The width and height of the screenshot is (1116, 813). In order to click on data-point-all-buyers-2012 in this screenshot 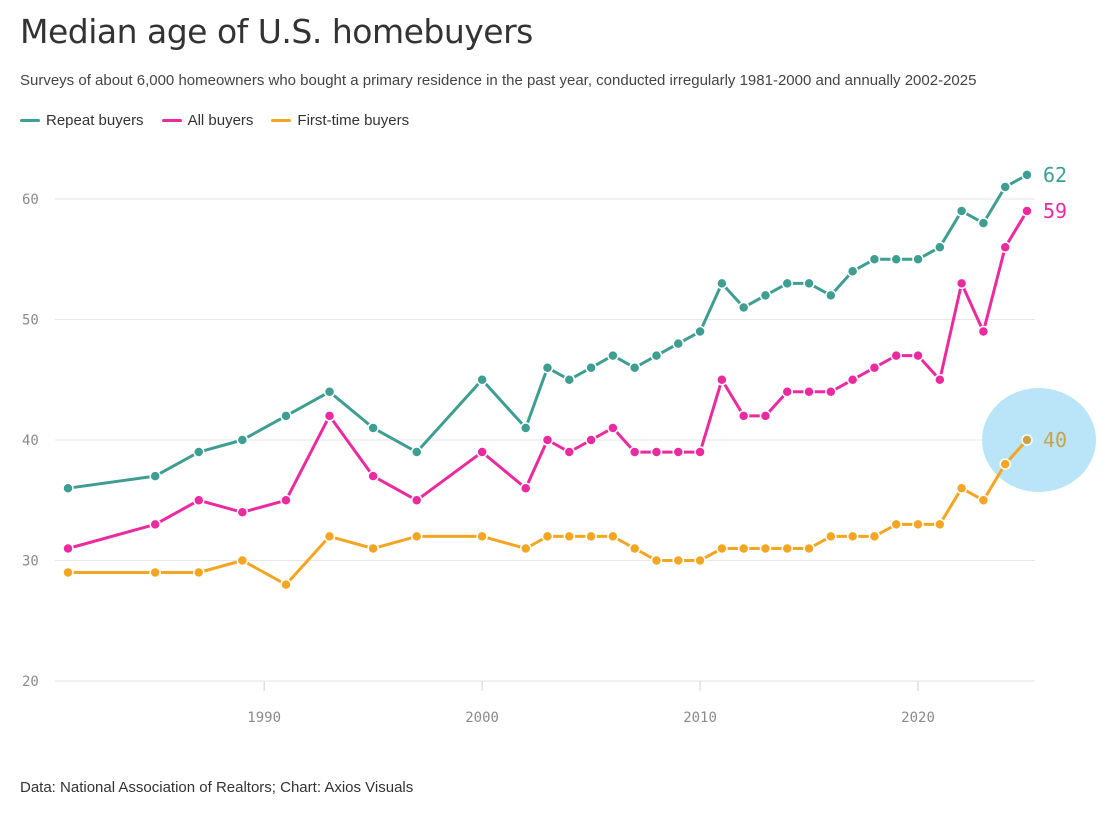, I will do `click(743, 416)`.